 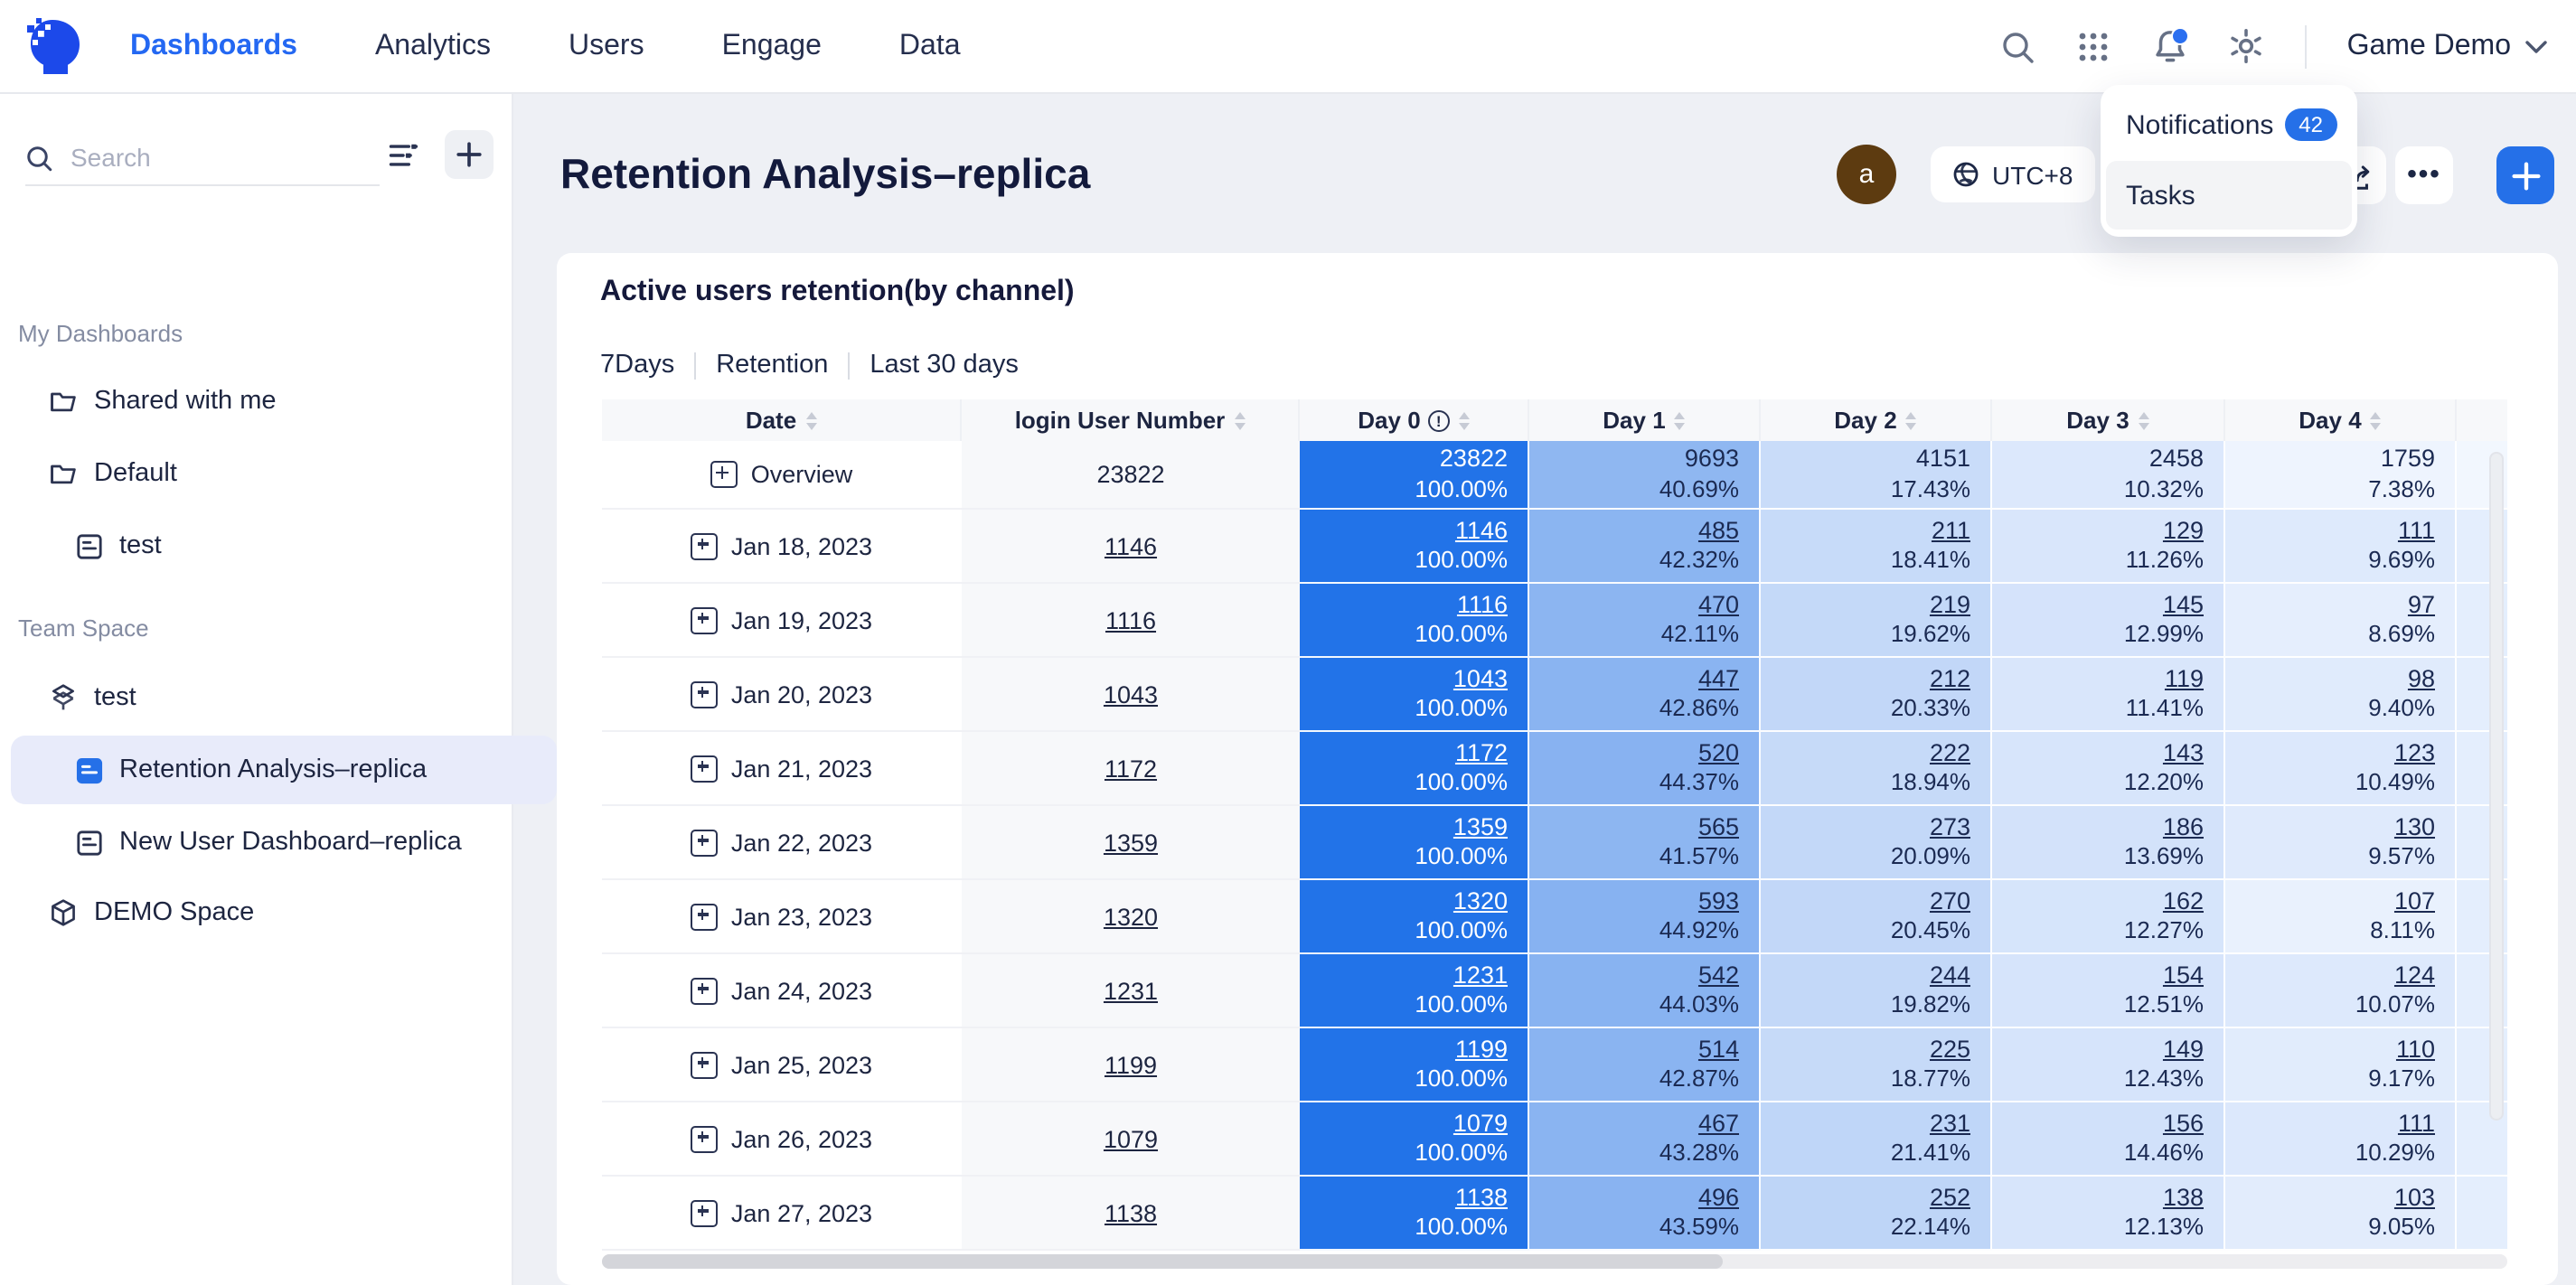 What do you see at coordinates (1481, 1048) in the screenshot?
I see `day-value: 1199` at bounding box center [1481, 1048].